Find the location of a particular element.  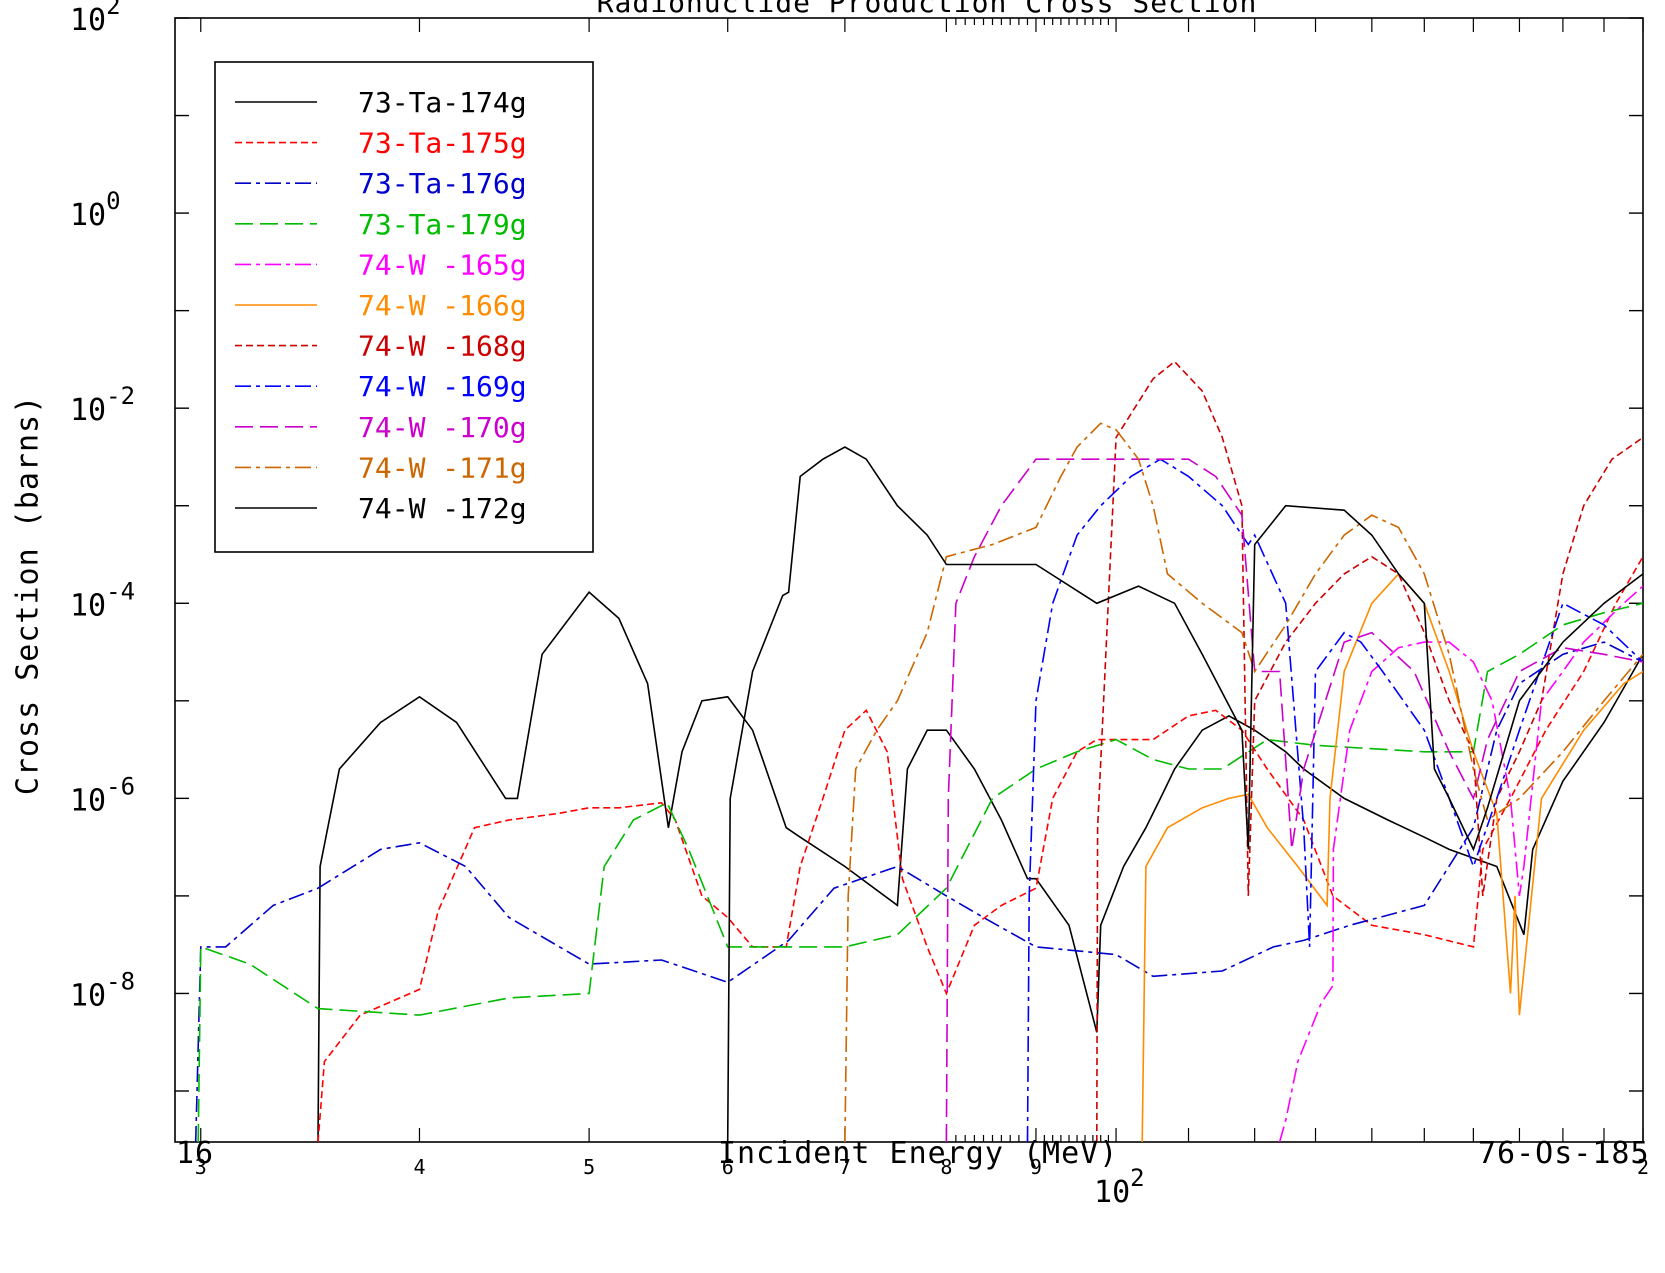

x-tick-label: 4 is located at coordinates (419, 1167).